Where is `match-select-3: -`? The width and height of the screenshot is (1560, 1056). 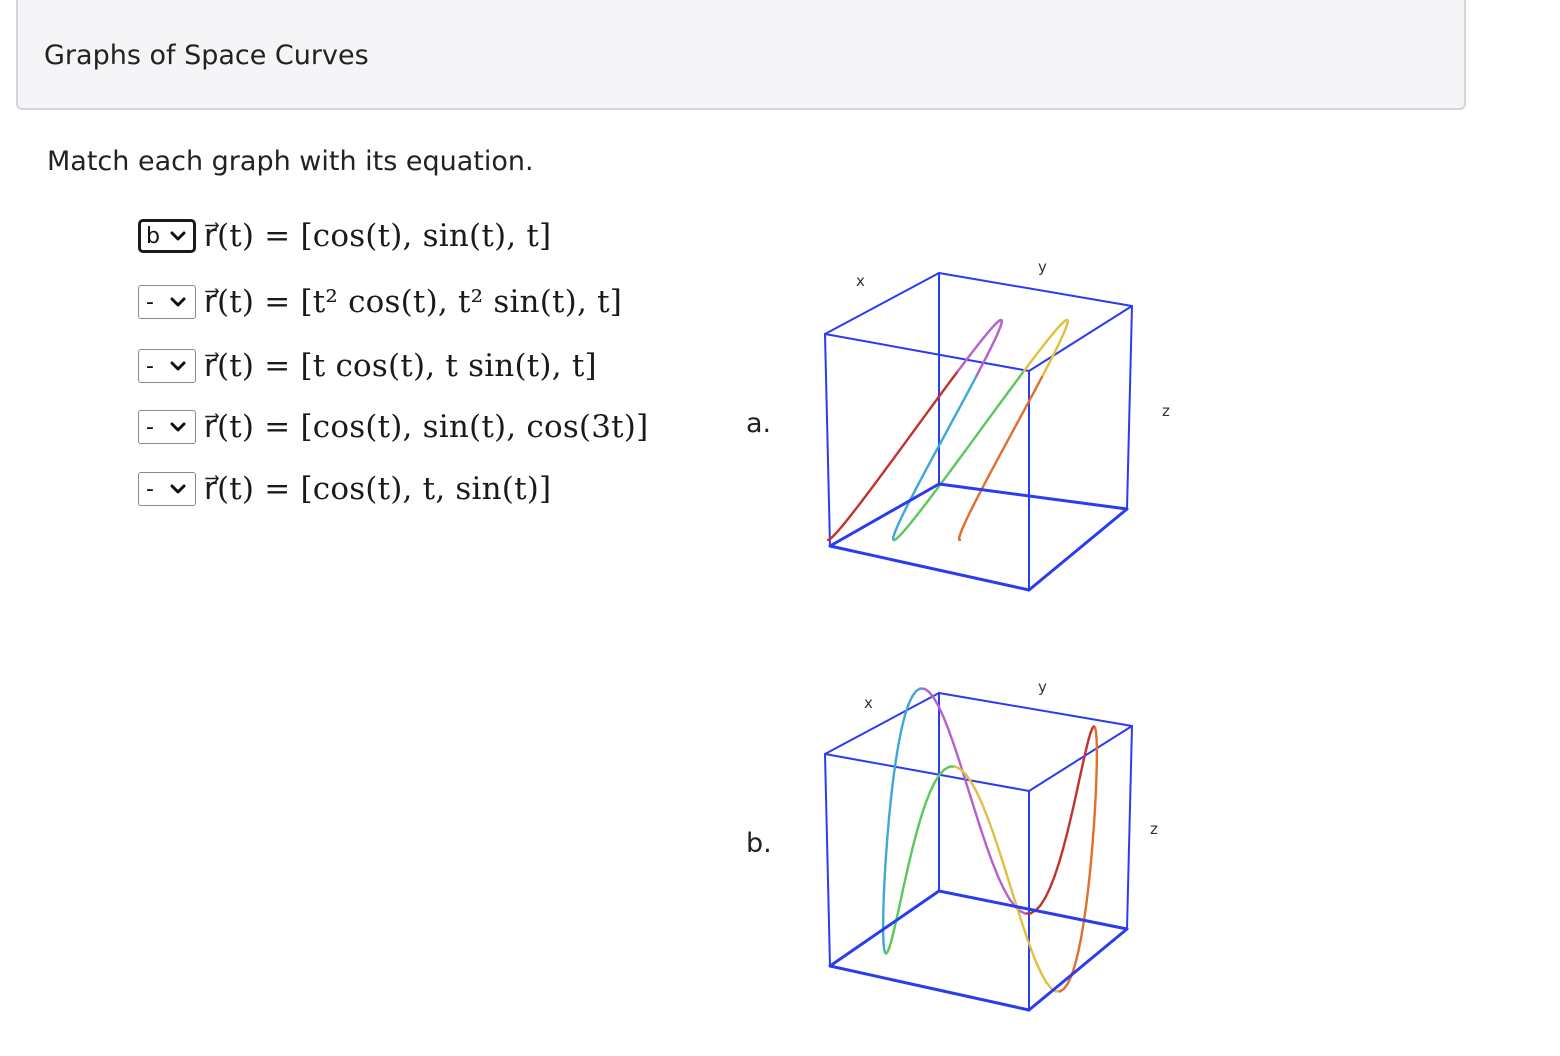 match-select-3: - is located at coordinates (167, 366).